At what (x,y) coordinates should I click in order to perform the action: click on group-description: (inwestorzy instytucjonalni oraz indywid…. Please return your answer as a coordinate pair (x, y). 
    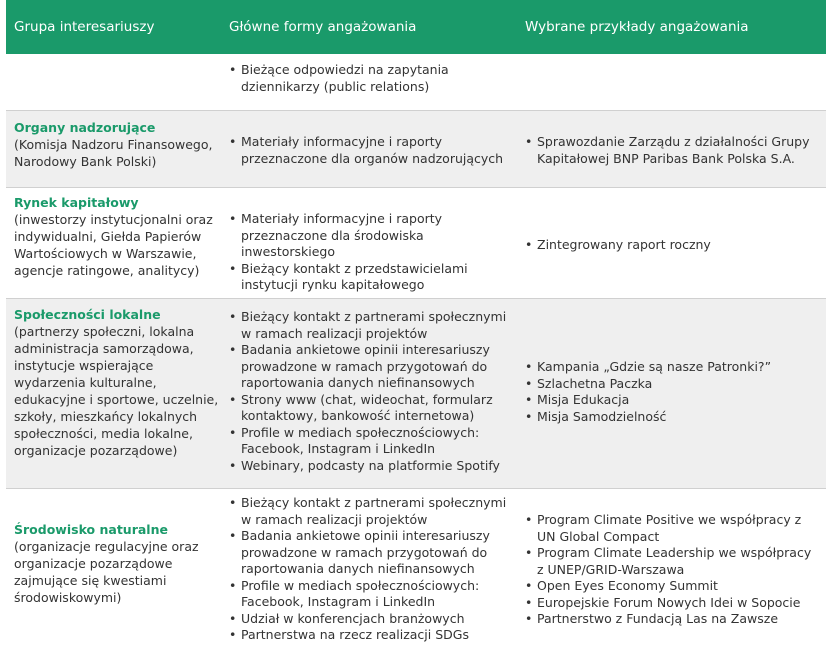
    Looking at the image, I should click on (113, 245).